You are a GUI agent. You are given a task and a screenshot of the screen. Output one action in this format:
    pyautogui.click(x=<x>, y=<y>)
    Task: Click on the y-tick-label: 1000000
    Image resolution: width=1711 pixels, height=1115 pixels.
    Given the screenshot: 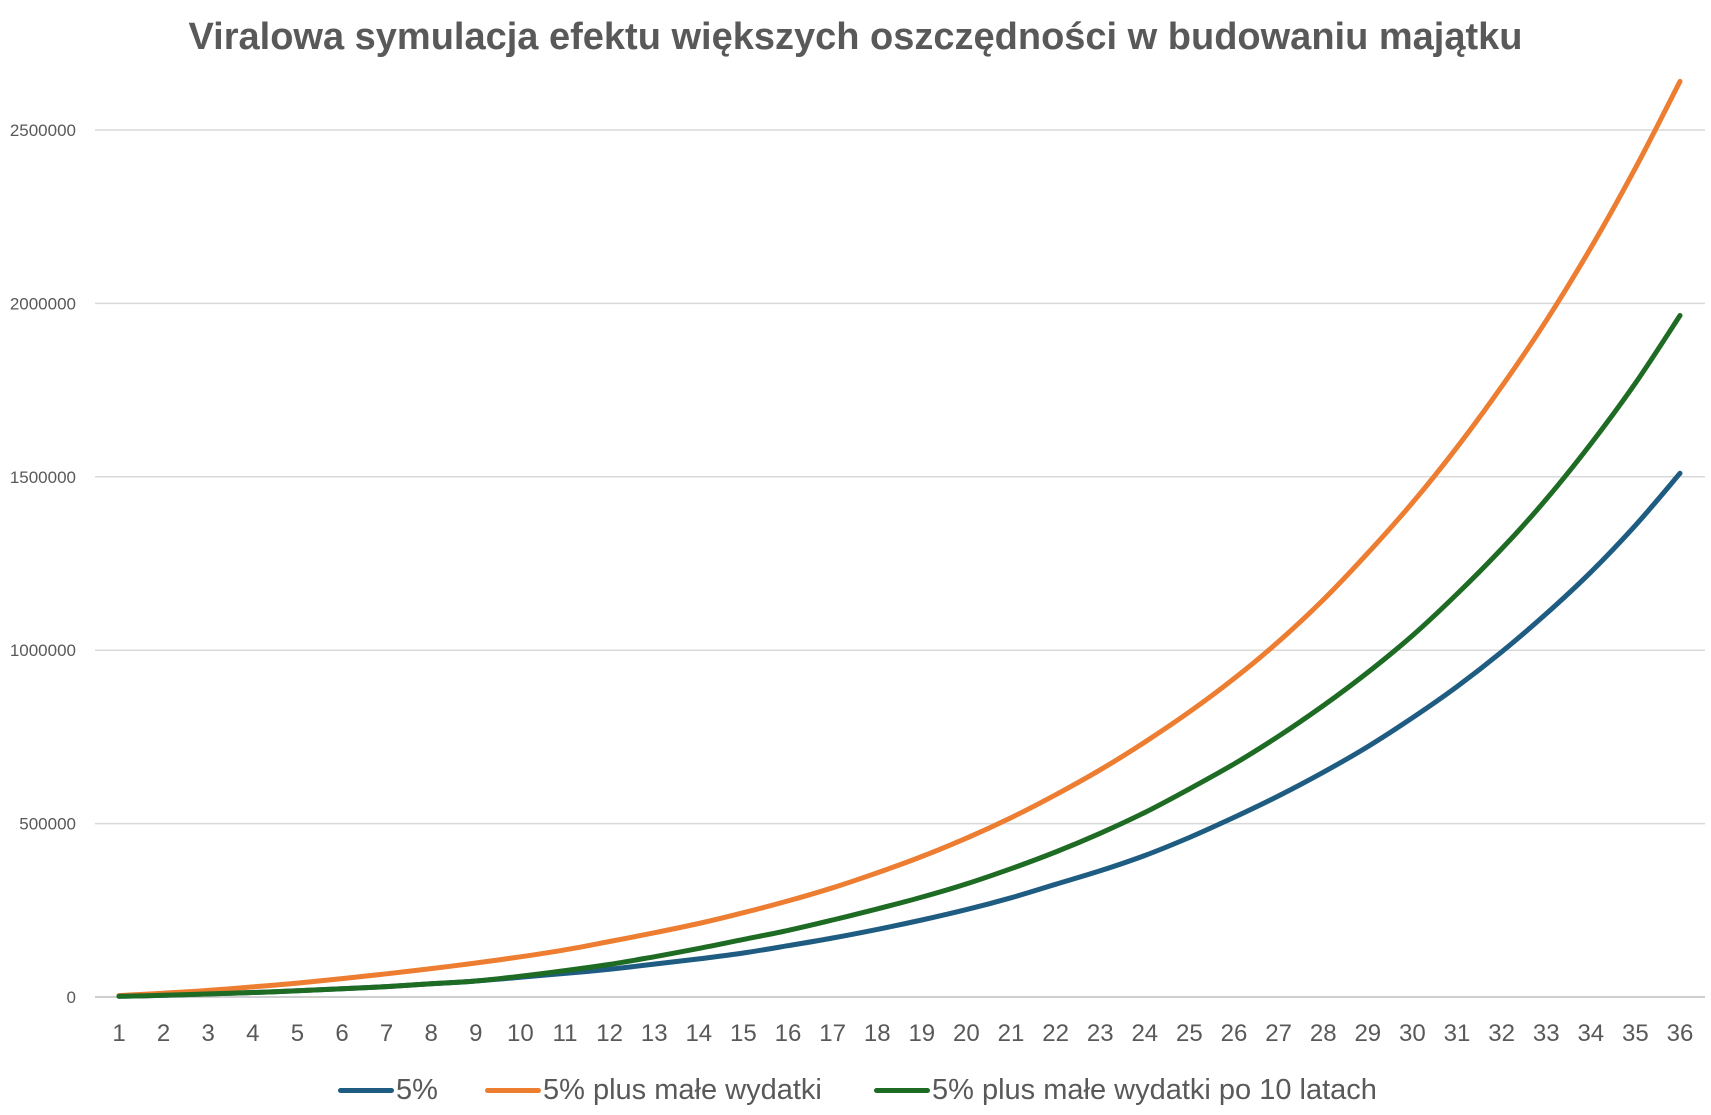 What is the action you would take?
    pyautogui.click(x=43, y=650)
    